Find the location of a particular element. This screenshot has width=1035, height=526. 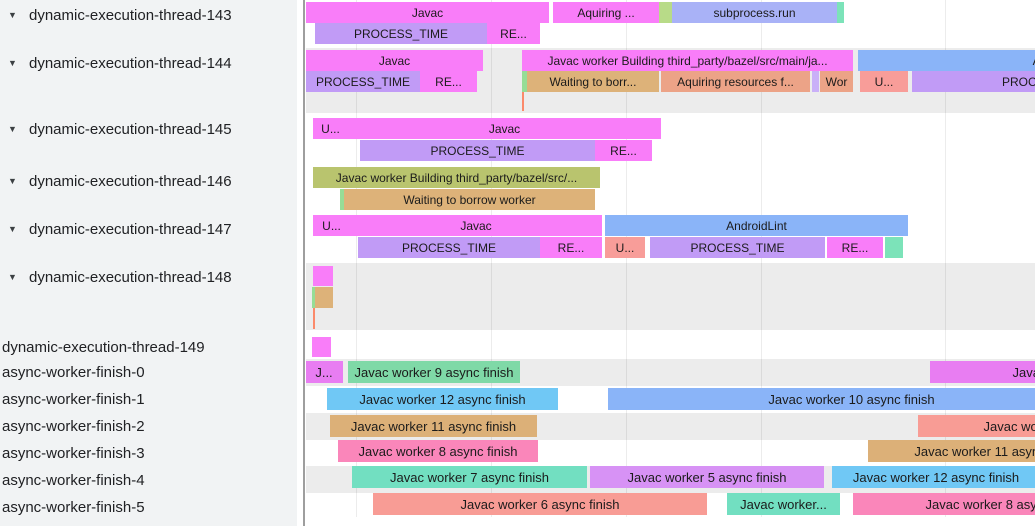

trace-slice-thread-147: AndroidLint is located at coordinates (756, 225).